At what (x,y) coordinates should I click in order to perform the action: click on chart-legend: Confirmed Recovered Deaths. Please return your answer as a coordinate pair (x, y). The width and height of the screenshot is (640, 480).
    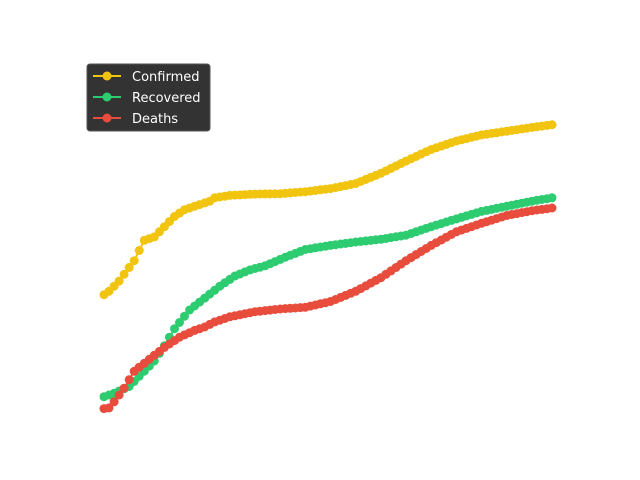
    Looking at the image, I should click on (148, 97).